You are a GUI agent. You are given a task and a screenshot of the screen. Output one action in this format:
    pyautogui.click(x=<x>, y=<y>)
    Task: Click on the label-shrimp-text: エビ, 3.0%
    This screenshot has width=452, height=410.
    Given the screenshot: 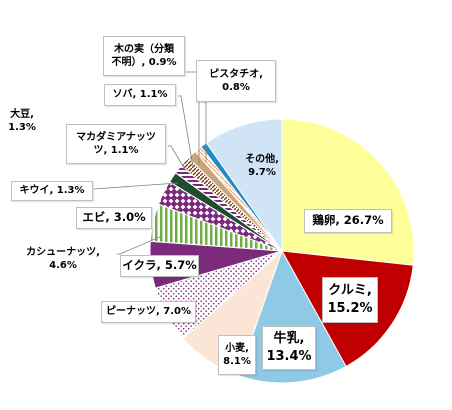 What is the action you would take?
    pyautogui.click(x=114, y=217)
    